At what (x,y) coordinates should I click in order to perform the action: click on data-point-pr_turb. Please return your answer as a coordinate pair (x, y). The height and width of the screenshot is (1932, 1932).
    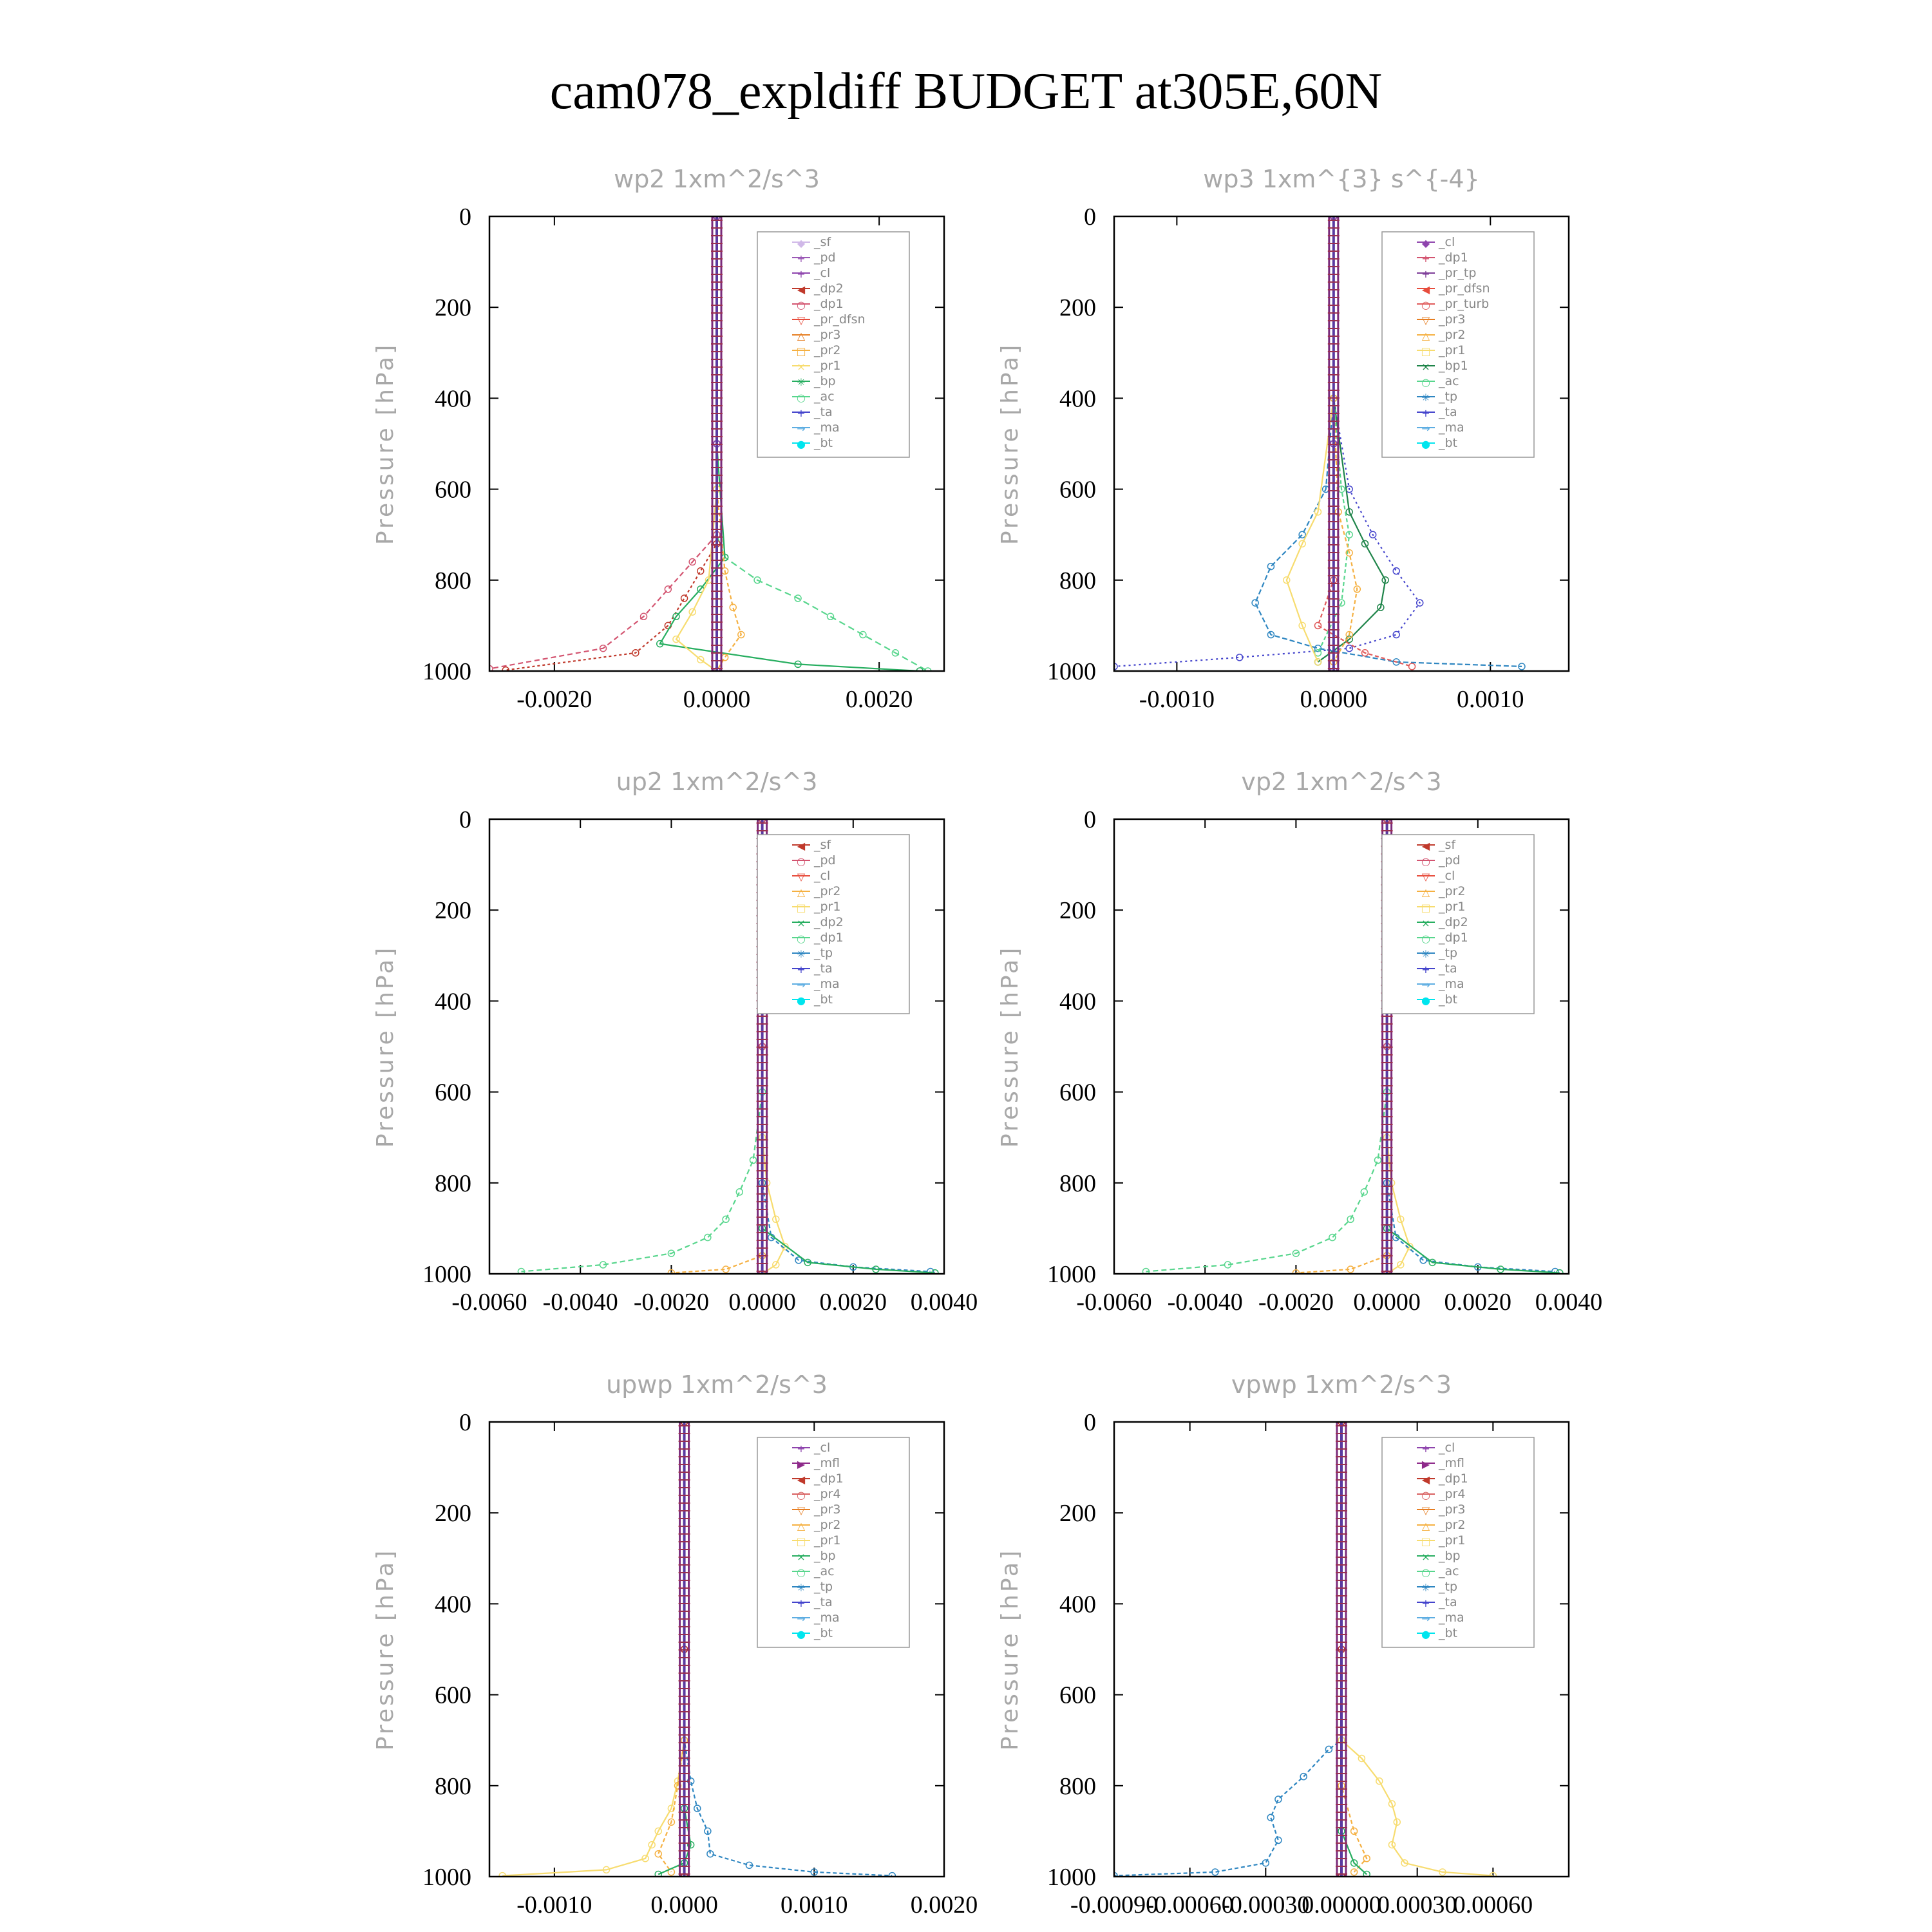
    Looking at the image, I should click on (1365, 653).